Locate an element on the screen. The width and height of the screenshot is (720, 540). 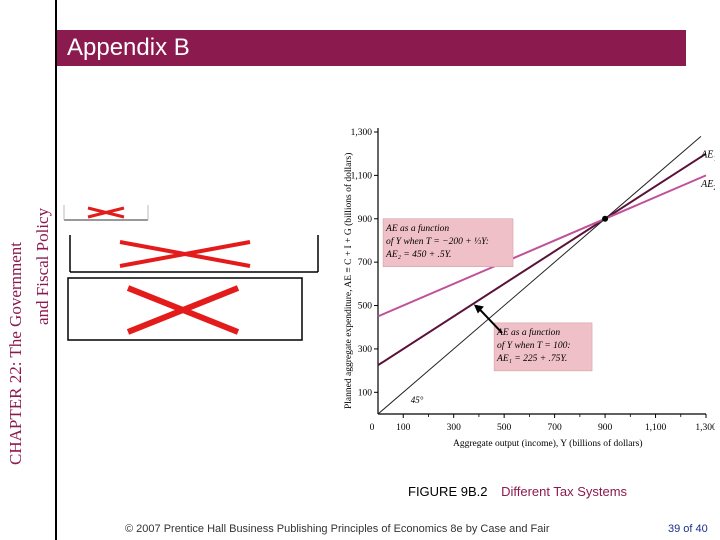
crossed-out-thumbnails is located at coordinates (190, 275).